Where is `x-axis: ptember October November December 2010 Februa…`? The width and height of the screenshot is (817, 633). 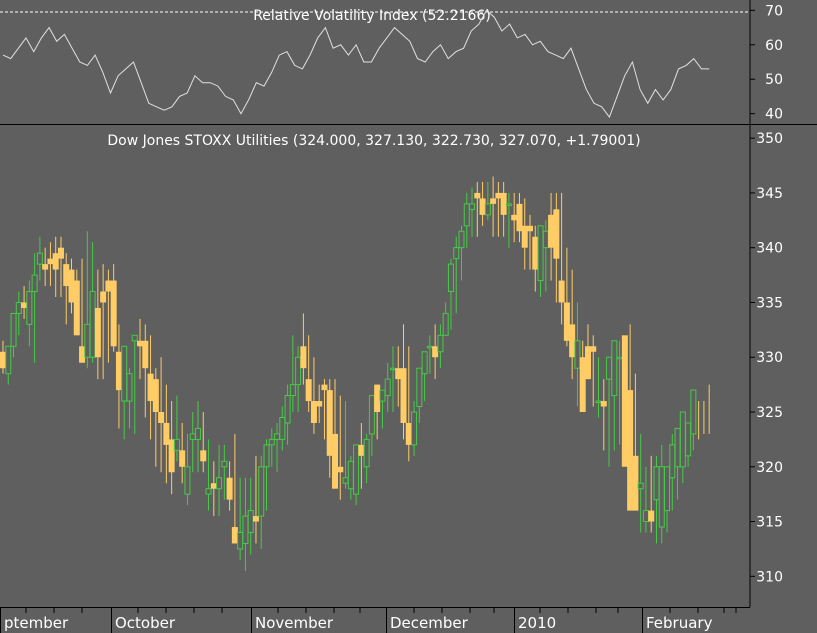
x-axis: ptember October November December 2010 Februa… is located at coordinates (368, 620).